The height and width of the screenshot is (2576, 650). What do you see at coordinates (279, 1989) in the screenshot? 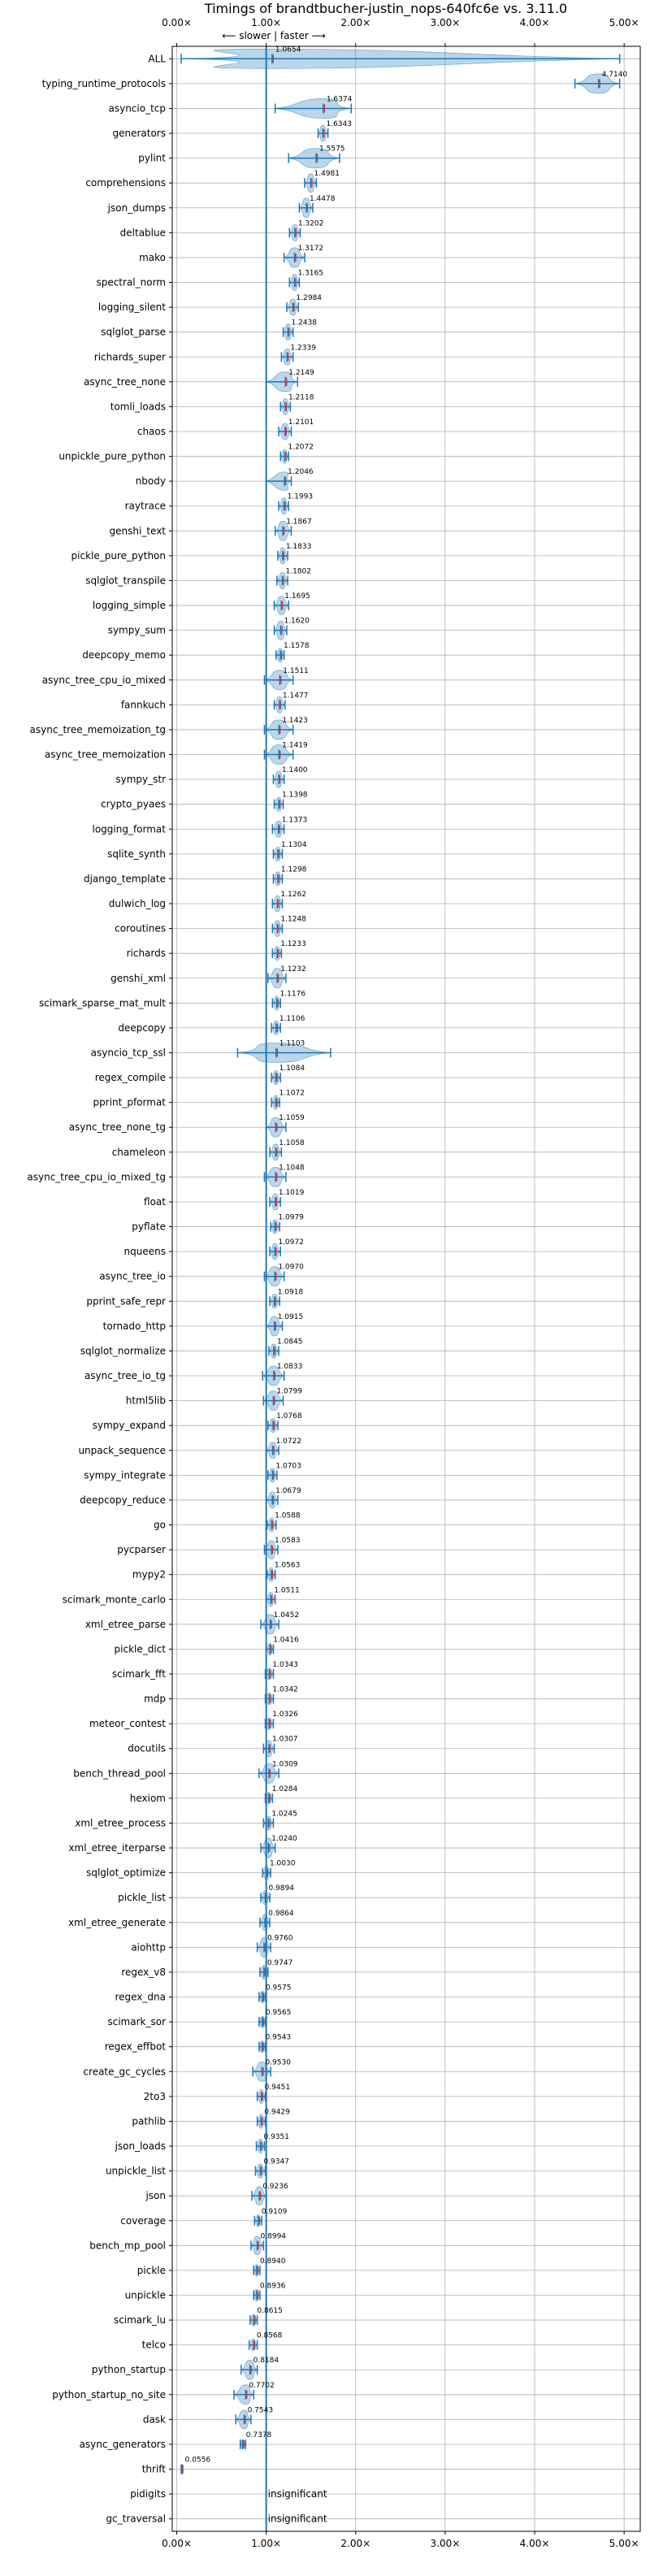
I see `value-label: 0.9575` at bounding box center [279, 1989].